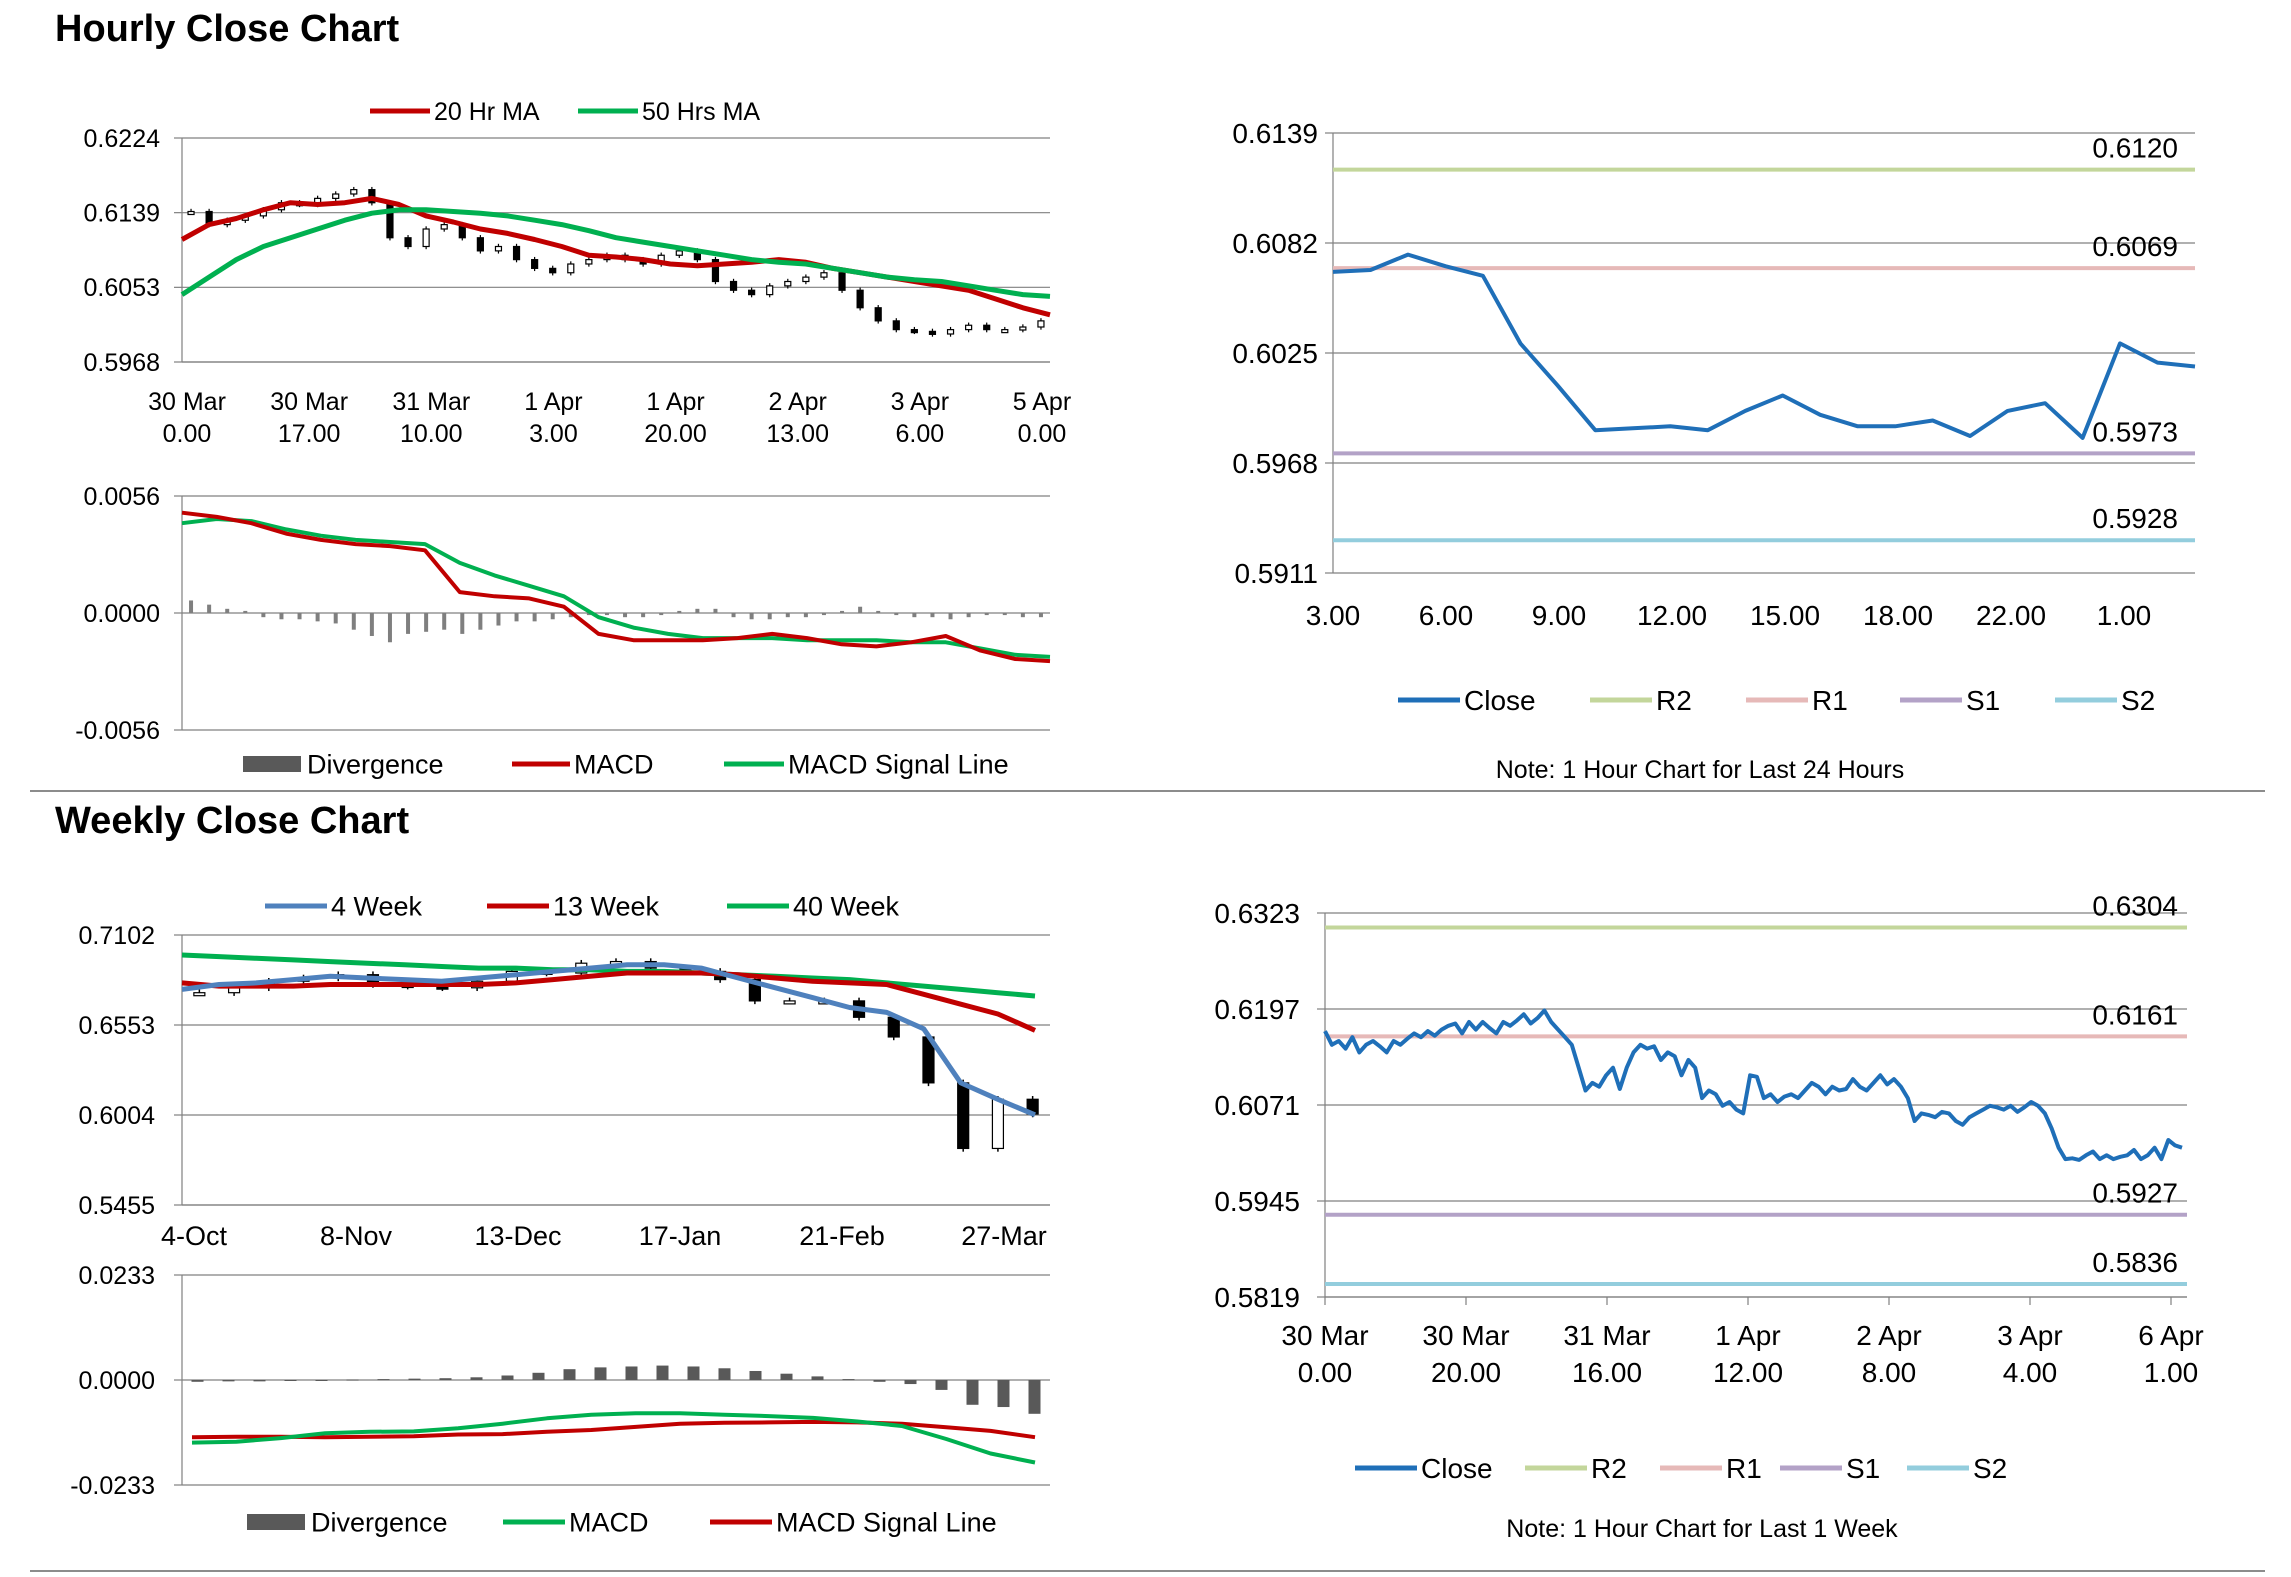  I want to click on hourly-price-xtick-label: 17.00, so click(309, 434).